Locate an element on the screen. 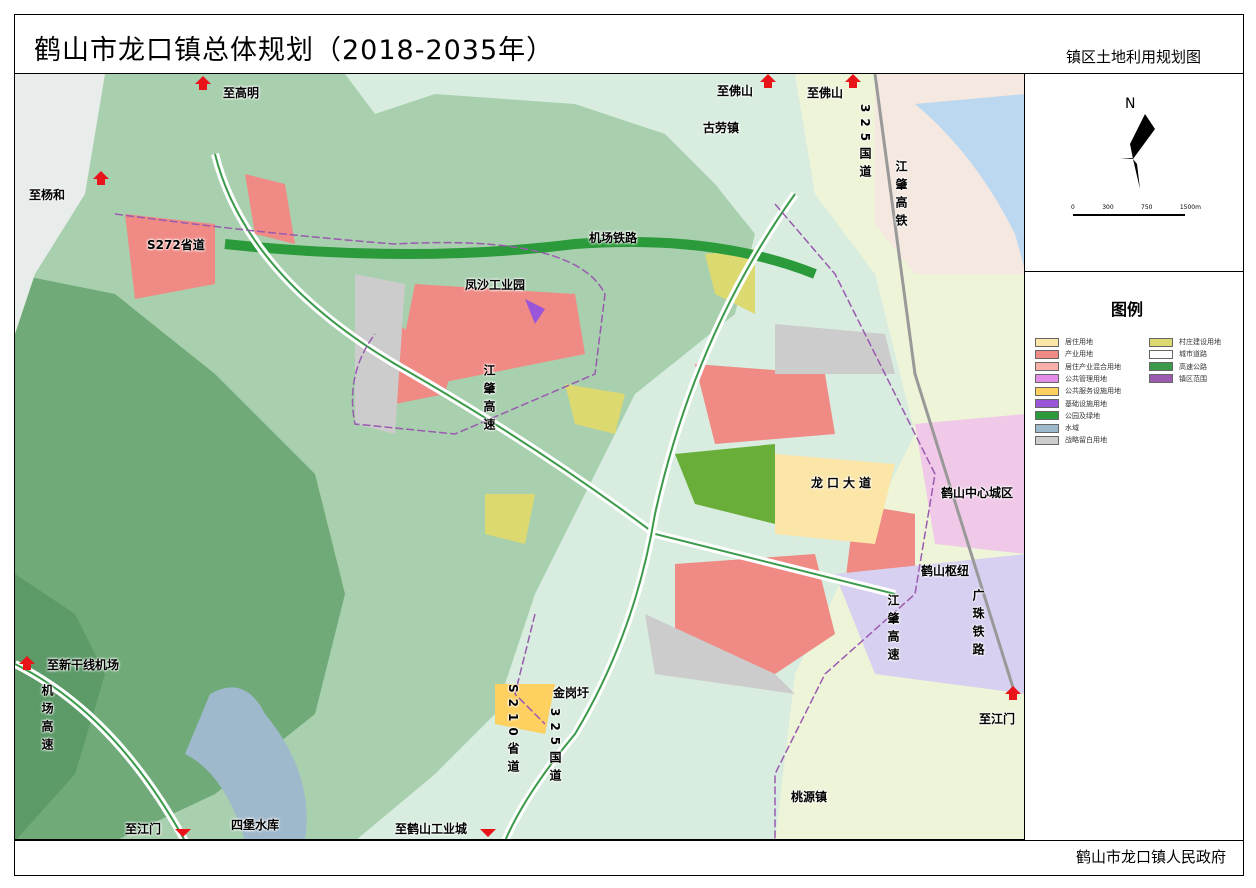 The width and height of the screenshot is (1256, 888). label-jinganxu: 金岗圩 is located at coordinates (571, 693).